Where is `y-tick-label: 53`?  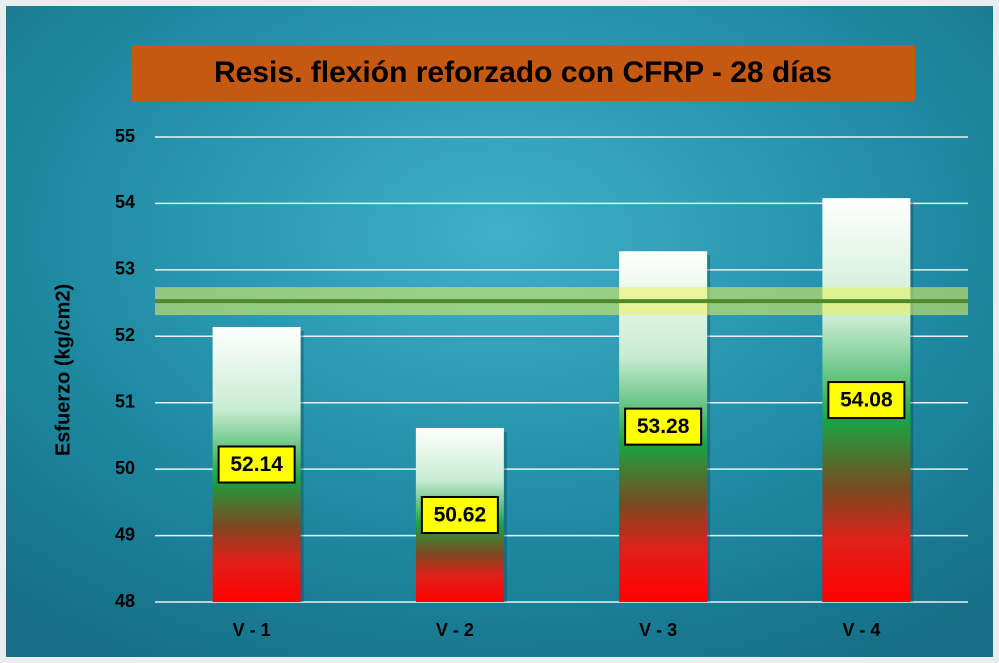
y-tick-label: 53 is located at coordinates (125, 269).